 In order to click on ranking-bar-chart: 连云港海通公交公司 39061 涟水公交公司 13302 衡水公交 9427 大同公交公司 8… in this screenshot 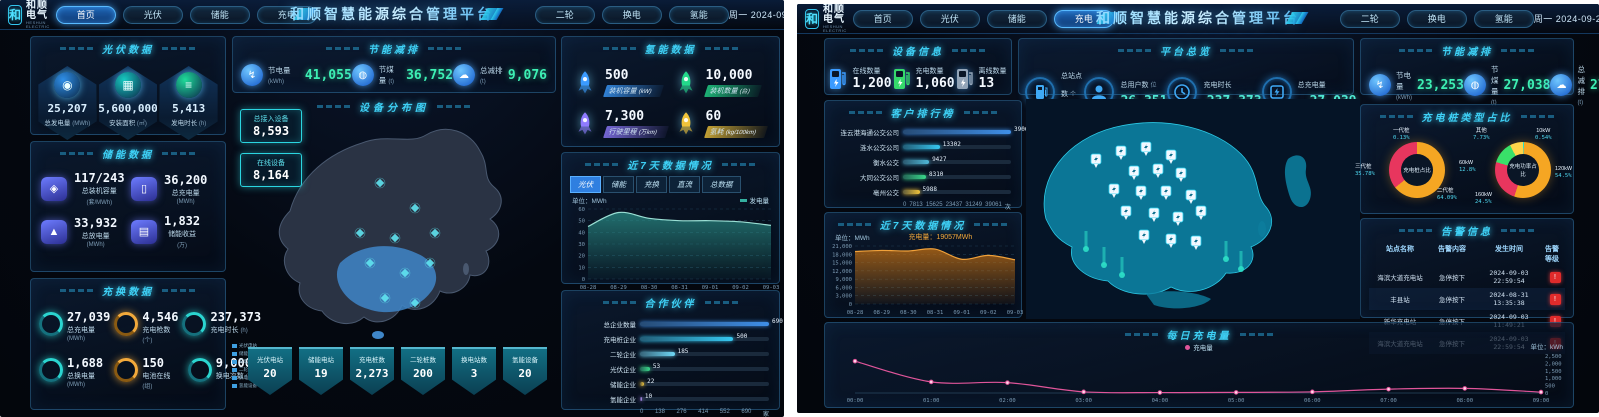, I will do `click(929, 159)`.